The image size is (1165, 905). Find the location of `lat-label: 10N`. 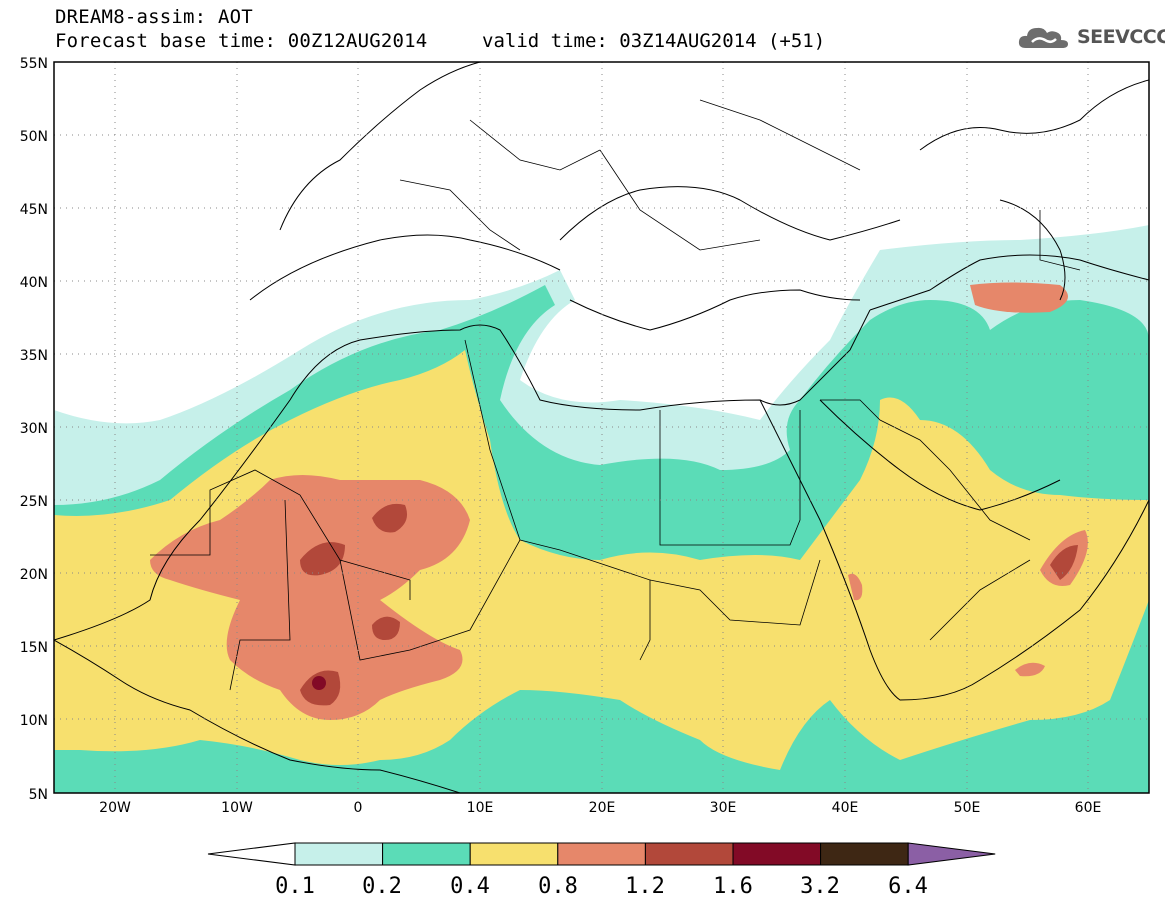

lat-label: 10N is located at coordinates (34, 721).